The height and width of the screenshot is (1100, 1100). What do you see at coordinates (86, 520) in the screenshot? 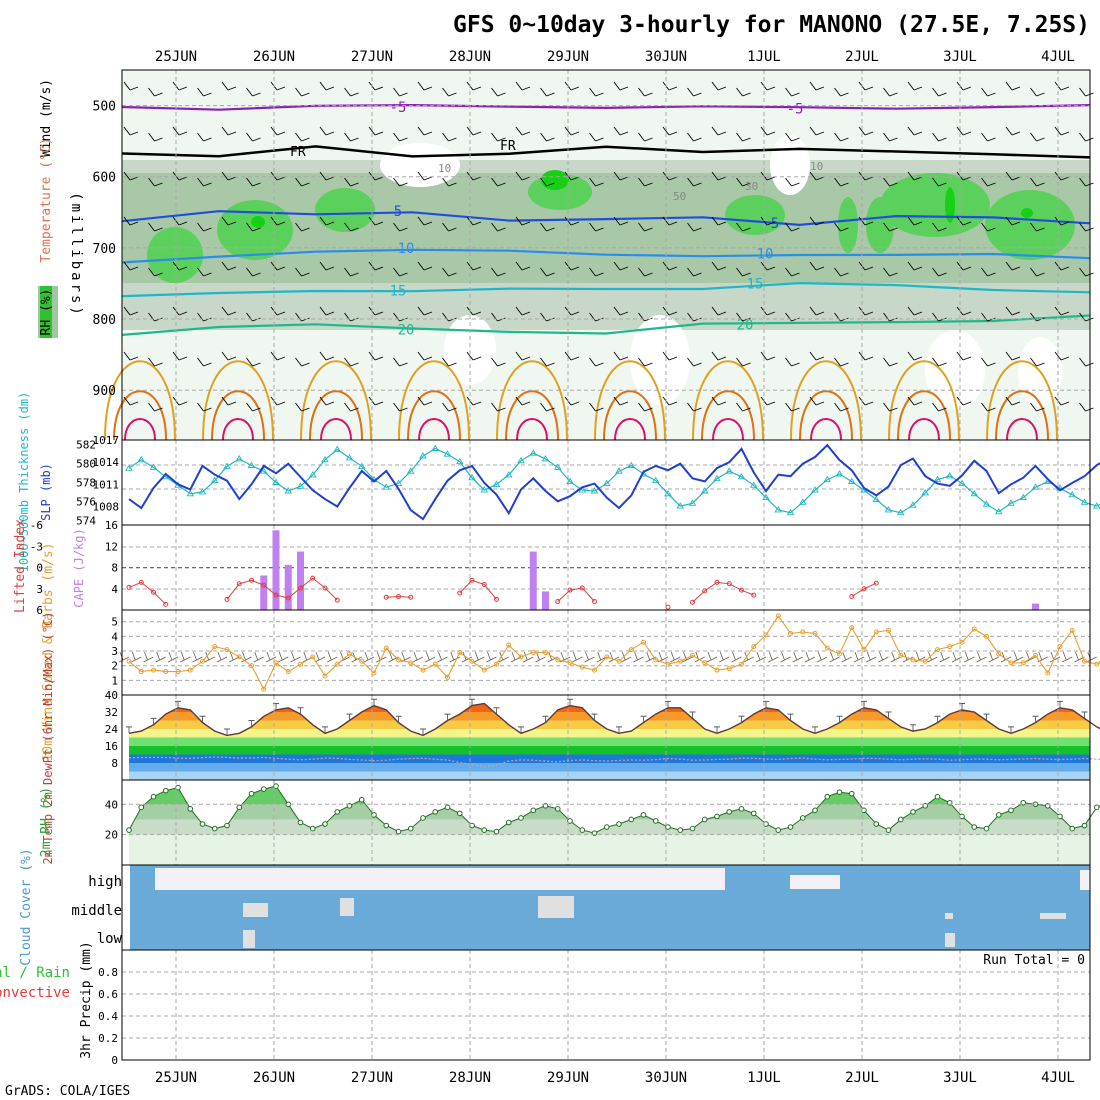
I see `thickness-tick-574: 574` at bounding box center [86, 520].